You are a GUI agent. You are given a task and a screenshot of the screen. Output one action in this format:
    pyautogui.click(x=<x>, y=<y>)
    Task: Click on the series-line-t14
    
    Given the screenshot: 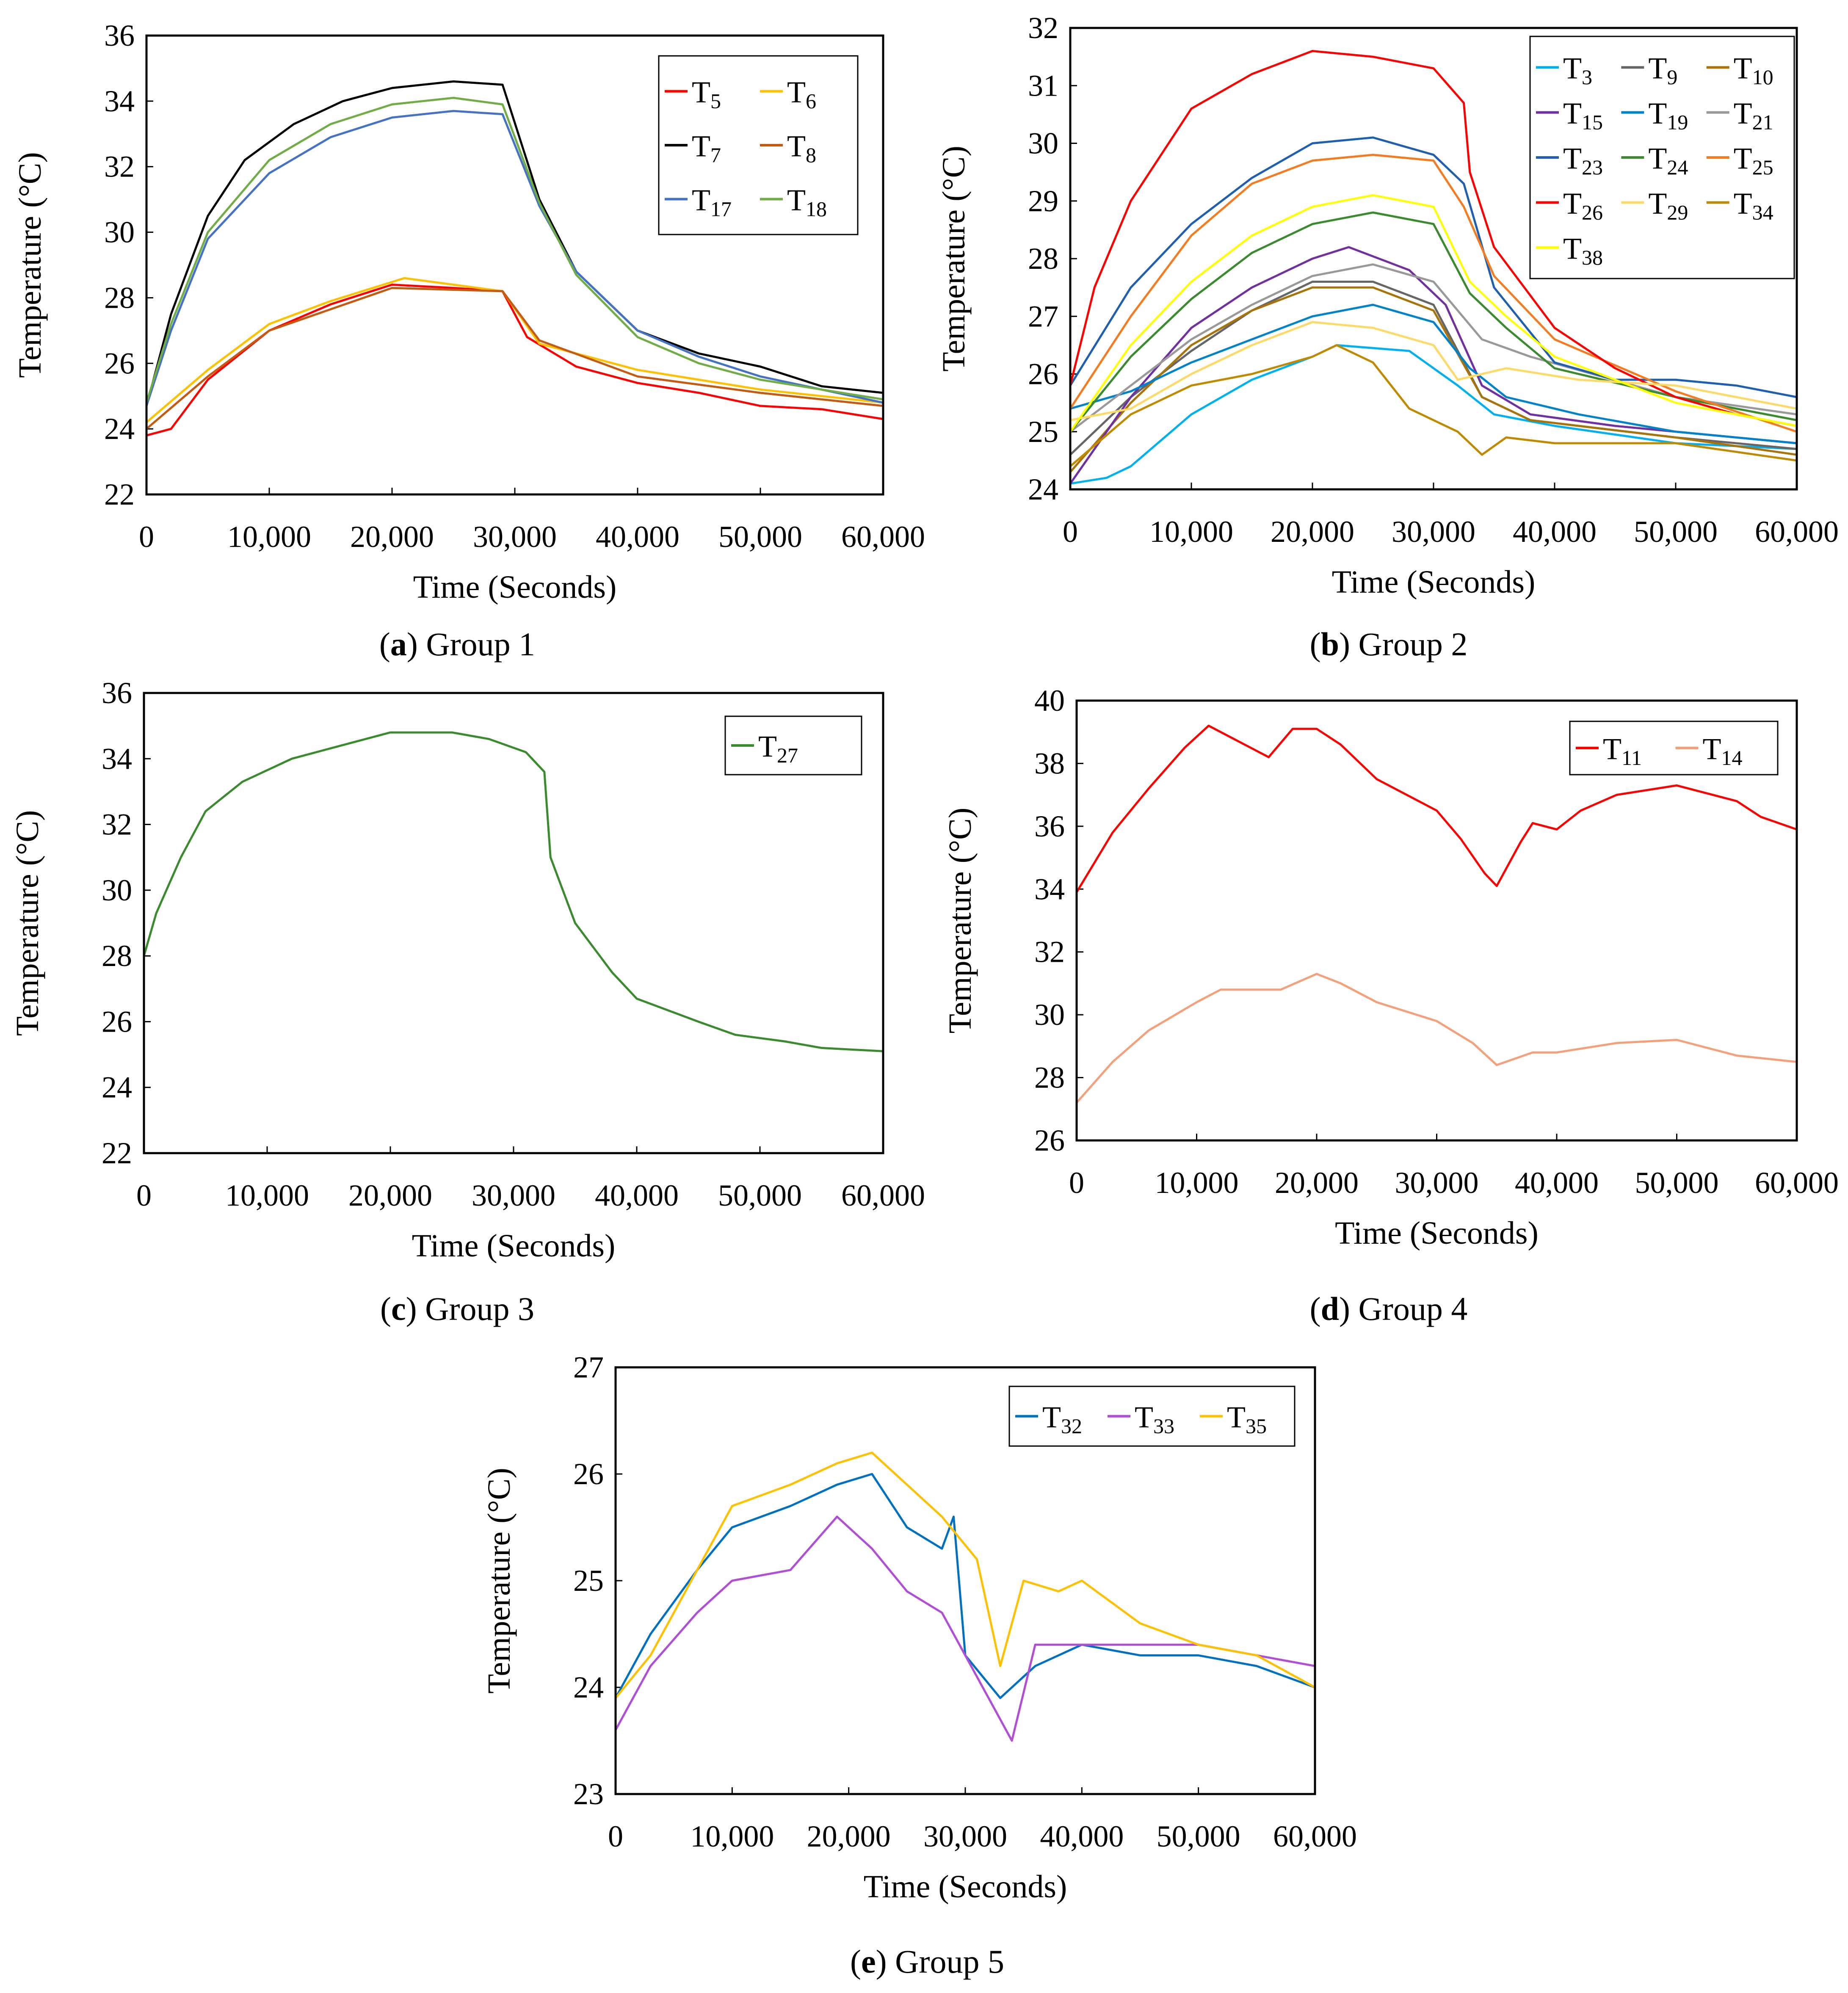 What is the action you would take?
    pyautogui.click(x=1436, y=1038)
    